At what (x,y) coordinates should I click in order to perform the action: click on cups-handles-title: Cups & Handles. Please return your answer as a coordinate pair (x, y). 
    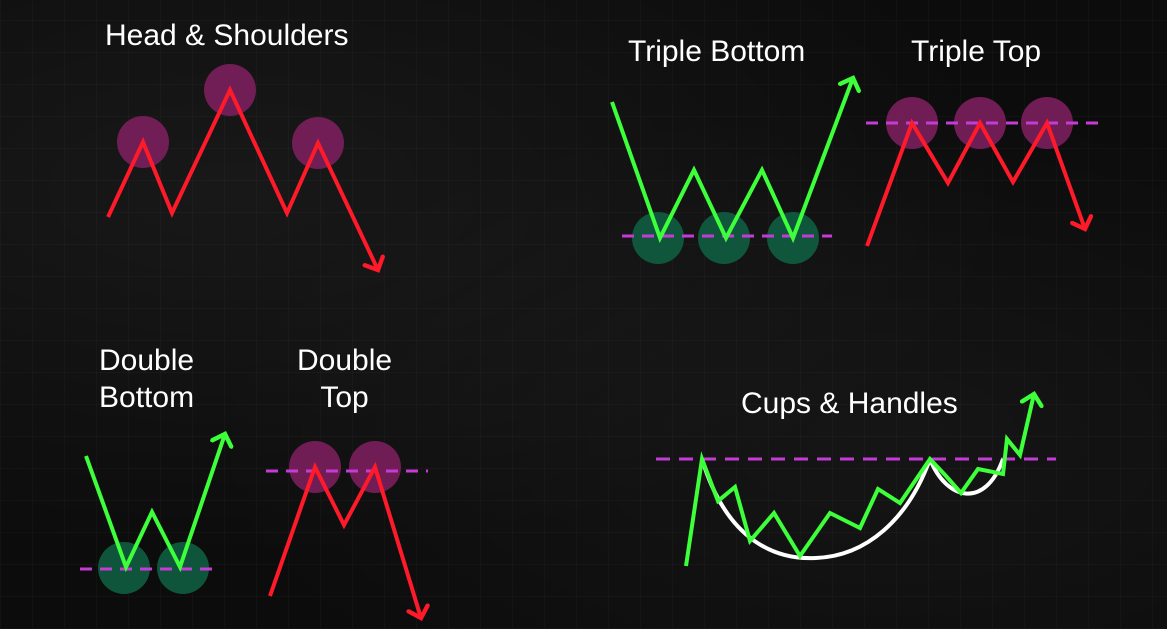
    Looking at the image, I should click on (849, 403).